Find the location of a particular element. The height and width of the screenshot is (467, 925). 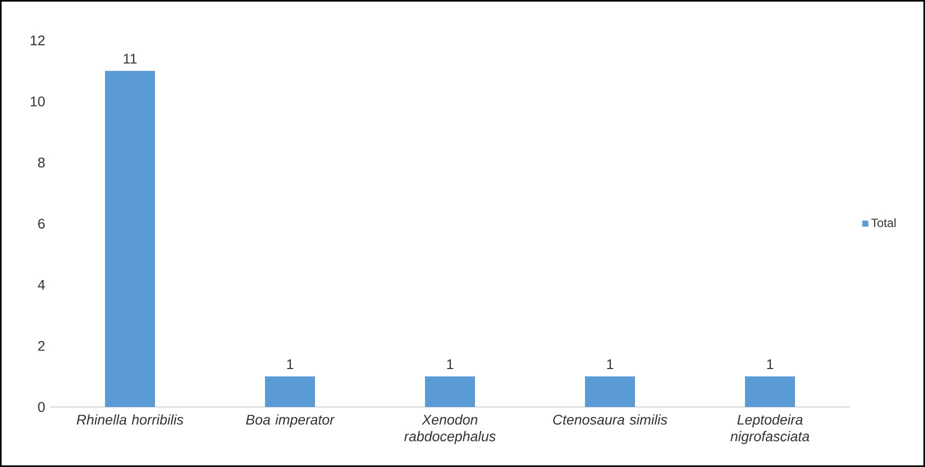

x-tick-label: Boa imperator is located at coordinates (290, 421).